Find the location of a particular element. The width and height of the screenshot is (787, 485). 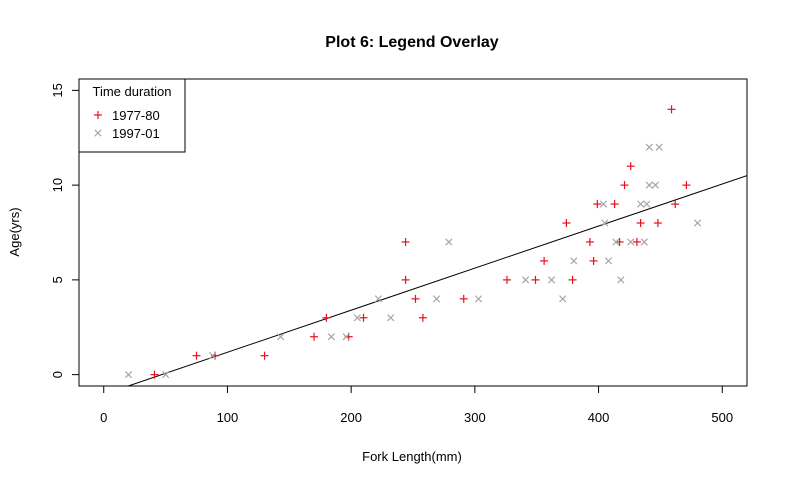

y-tick-label: 0 is located at coordinates (57, 374).